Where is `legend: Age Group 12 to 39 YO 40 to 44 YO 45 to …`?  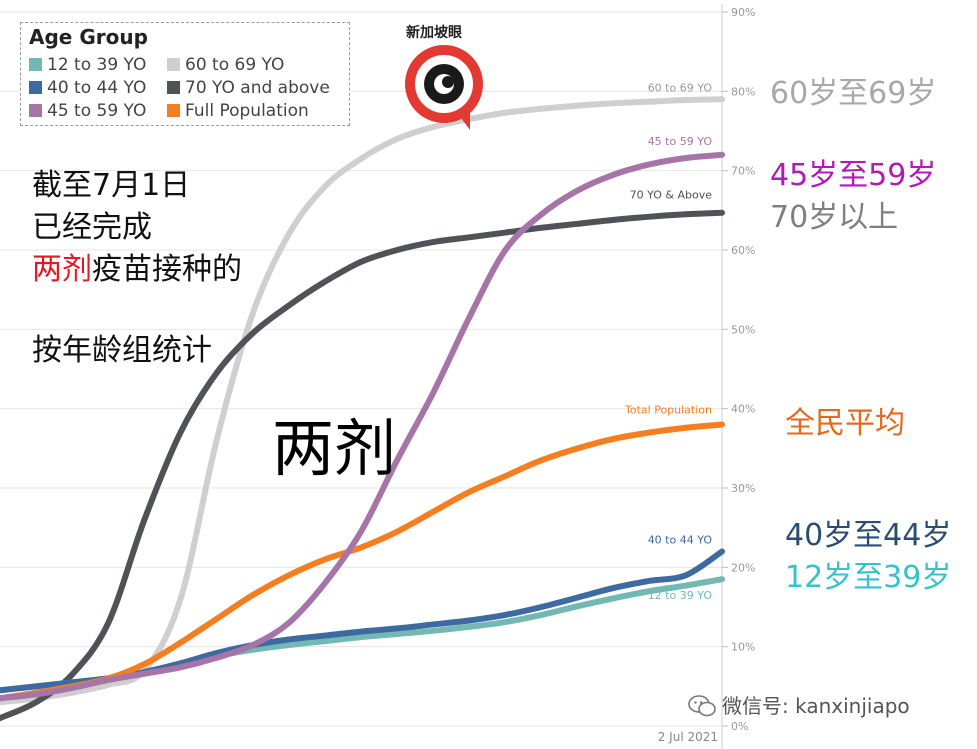
legend: Age Group 12 to 39 YO 40 to 44 YO 45 to … is located at coordinates (185, 74).